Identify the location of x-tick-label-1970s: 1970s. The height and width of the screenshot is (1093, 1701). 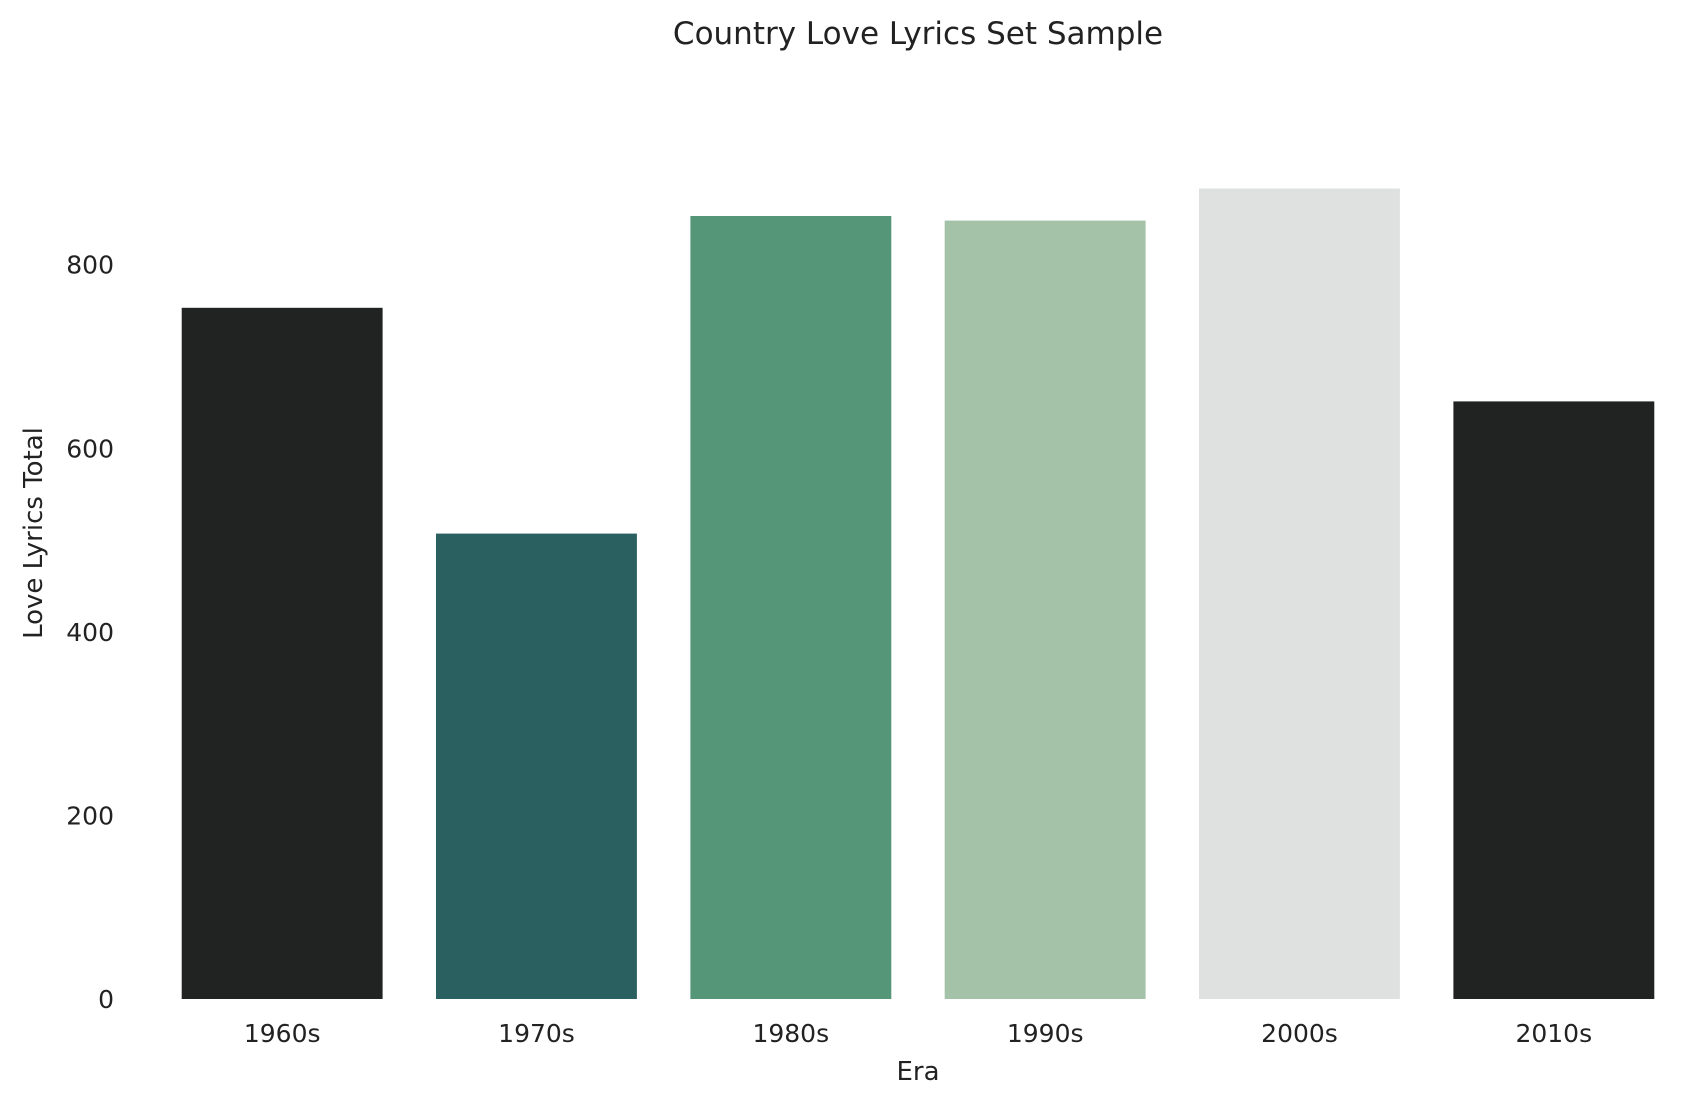
(536, 1033).